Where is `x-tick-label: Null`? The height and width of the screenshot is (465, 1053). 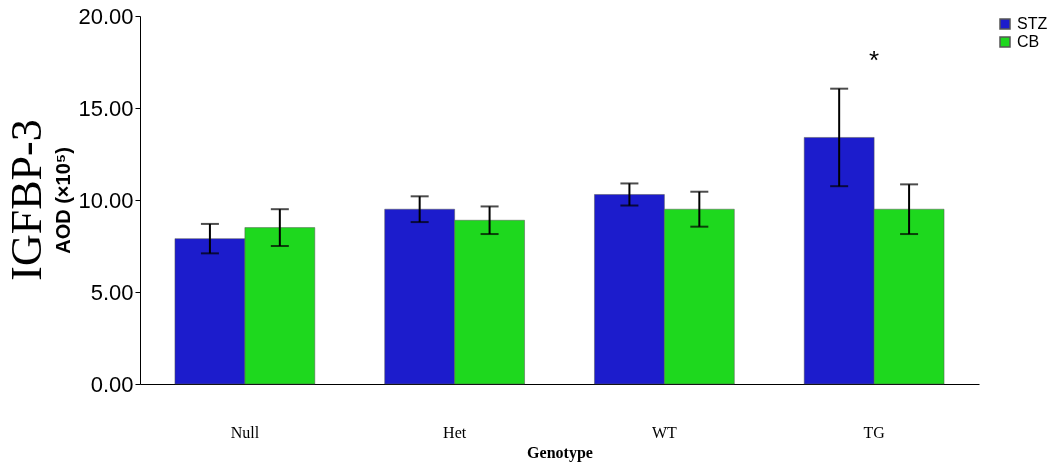
x-tick-label: Null is located at coordinates (245, 432).